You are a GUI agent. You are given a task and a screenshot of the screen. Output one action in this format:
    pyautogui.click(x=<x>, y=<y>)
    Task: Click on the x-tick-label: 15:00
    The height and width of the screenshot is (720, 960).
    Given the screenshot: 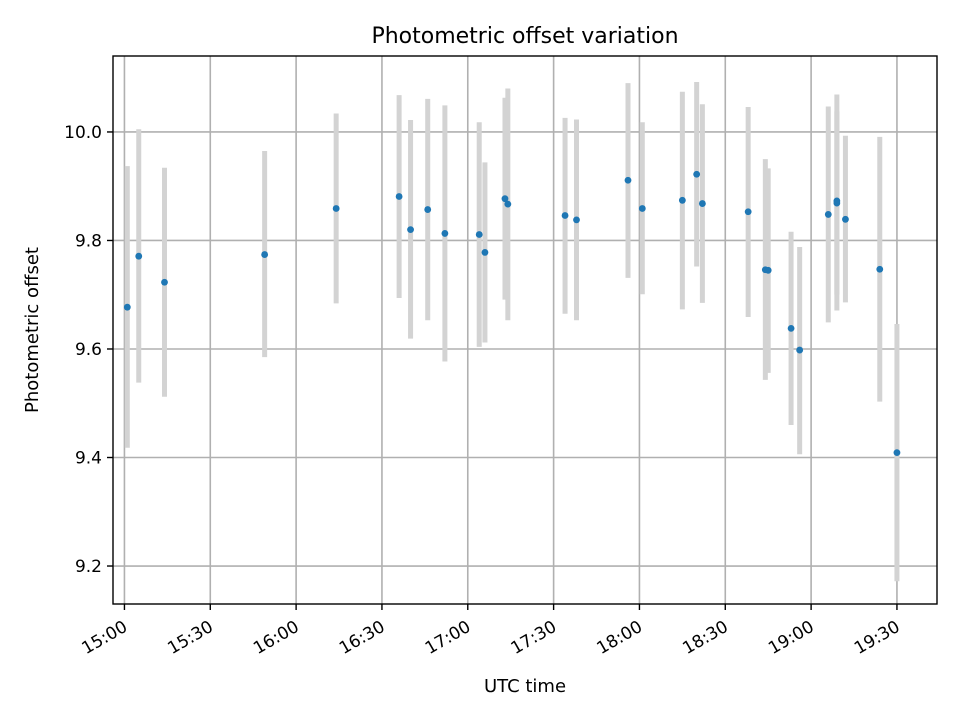 What is the action you would take?
    pyautogui.click(x=105, y=638)
    